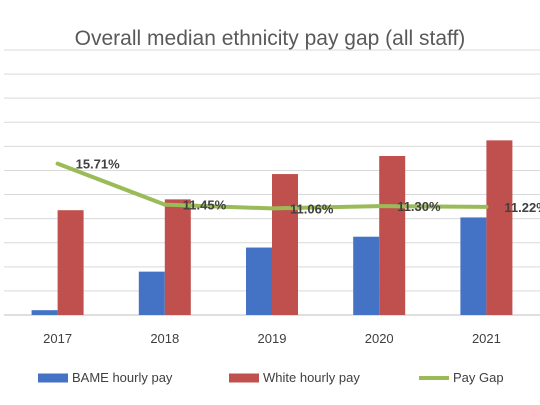  What do you see at coordinates (57, 338) in the screenshot?
I see `x-tick-label-2017: 2017` at bounding box center [57, 338].